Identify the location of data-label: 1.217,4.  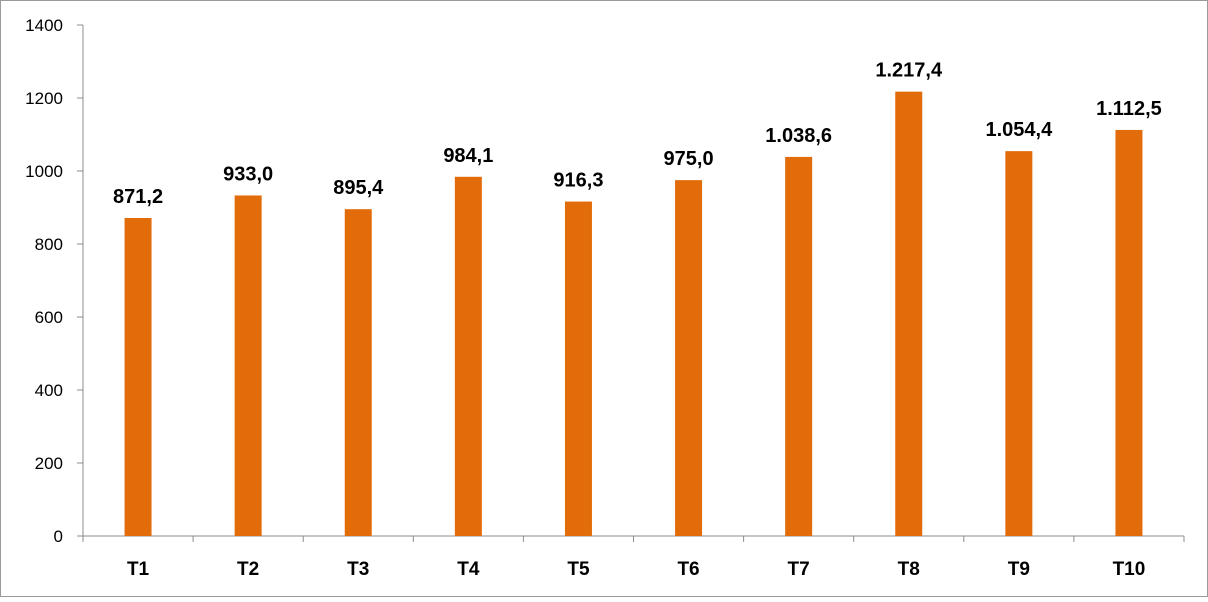
(909, 71).